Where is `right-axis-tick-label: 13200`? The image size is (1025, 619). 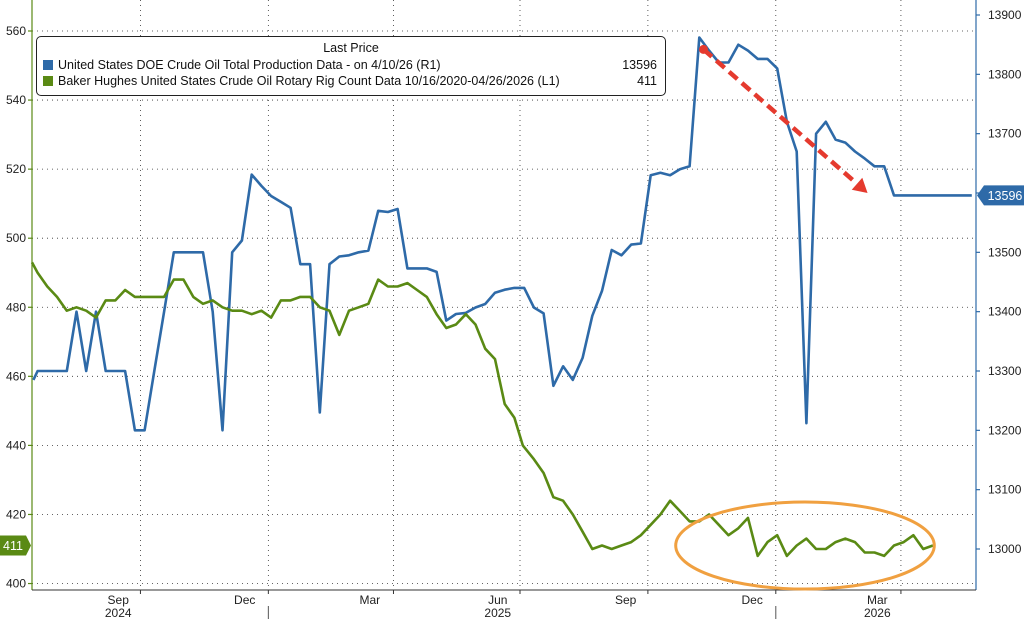
right-axis-tick-label: 13200 is located at coordinates (1005, 430).